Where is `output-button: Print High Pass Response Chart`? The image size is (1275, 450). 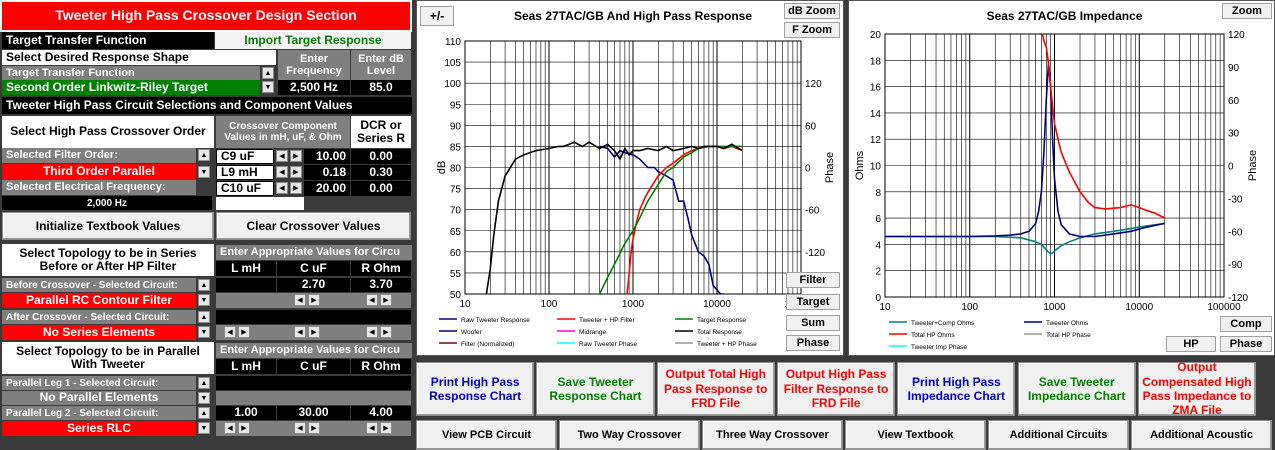 output-button: Print High Pass Response Chart is located at coordinates (475, 389).